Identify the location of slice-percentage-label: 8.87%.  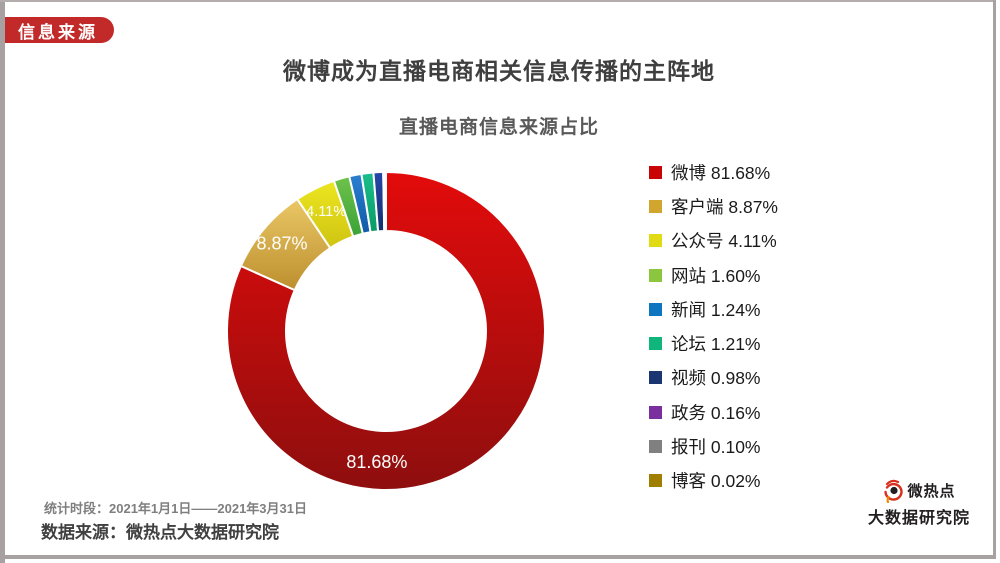
(281, 244).